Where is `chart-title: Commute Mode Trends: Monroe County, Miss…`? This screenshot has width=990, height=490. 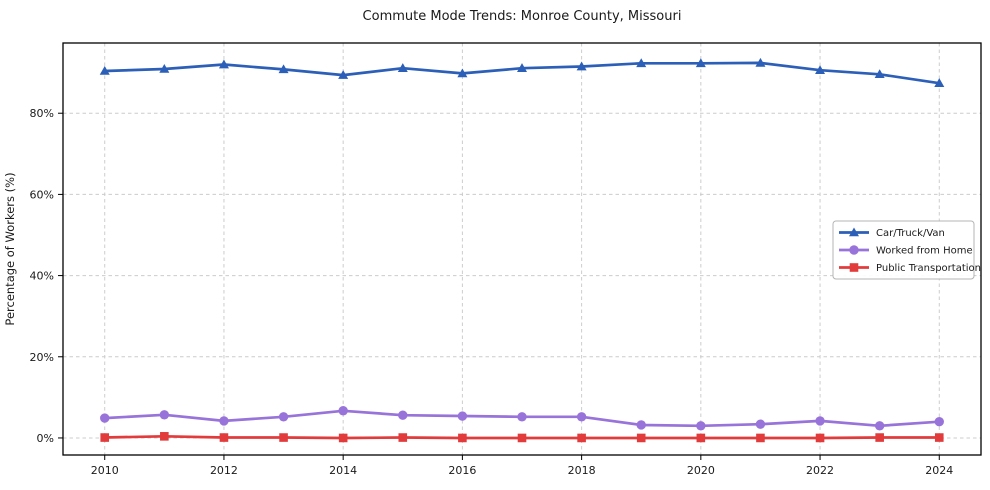
chart-title: Commute Mode Trends: Monroe County, Miss… is located at coordinates (522, 16).